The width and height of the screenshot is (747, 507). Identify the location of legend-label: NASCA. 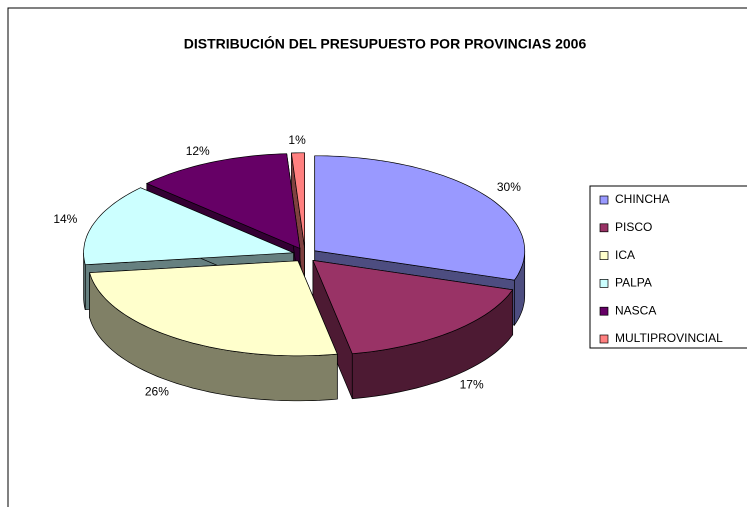
(635, 310).